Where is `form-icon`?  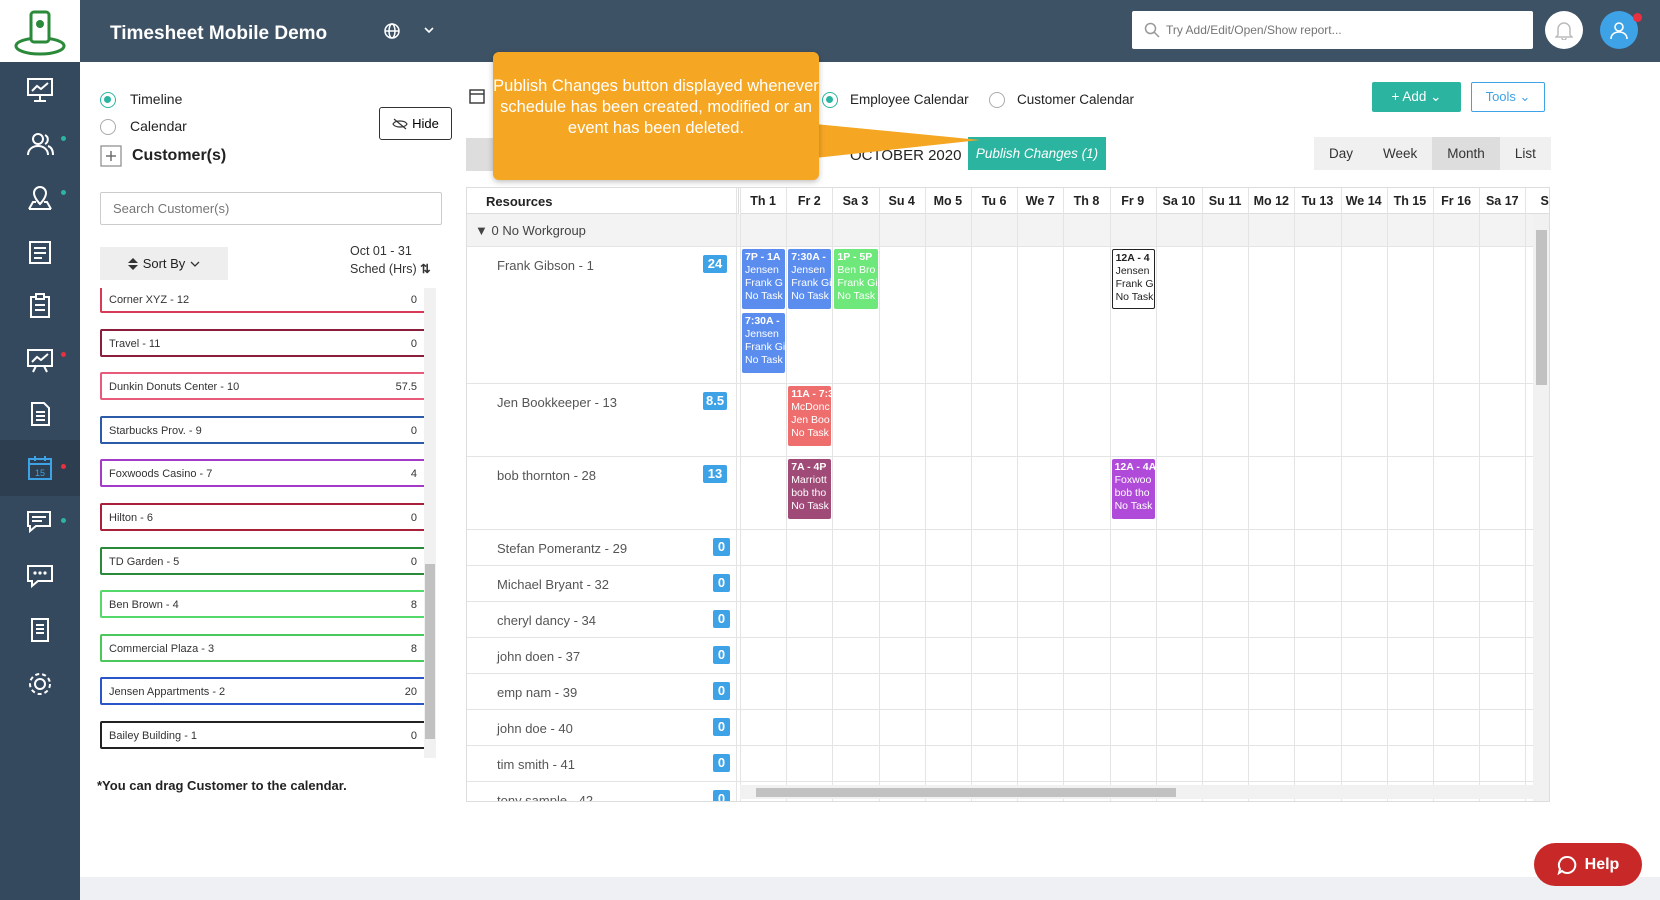 form-icon is located at coordinates (40, 630).